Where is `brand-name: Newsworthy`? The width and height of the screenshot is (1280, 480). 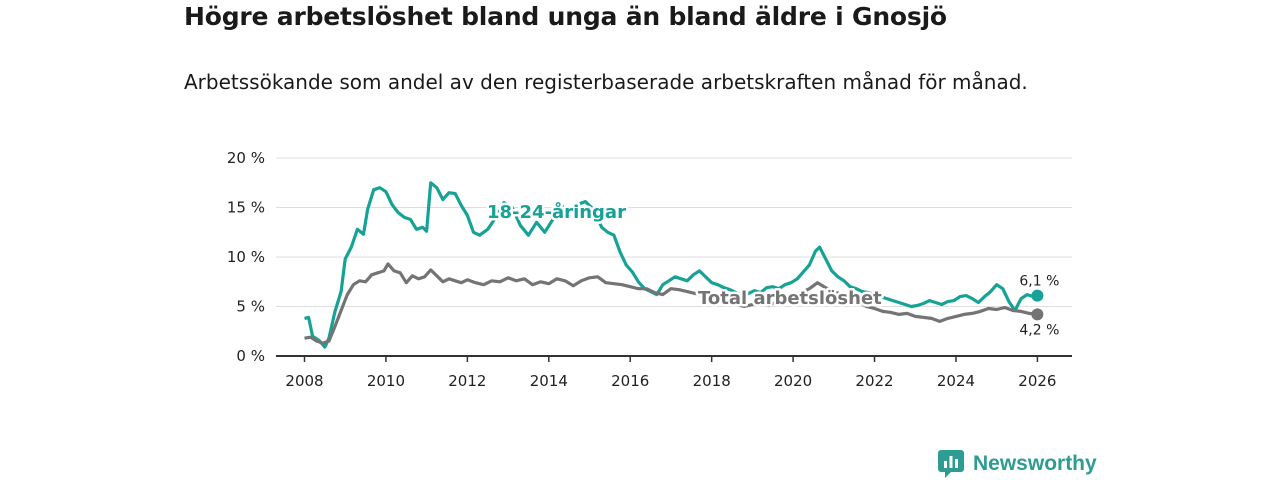 brand-name: Newsworthy is located at coordinates (1035, 463).